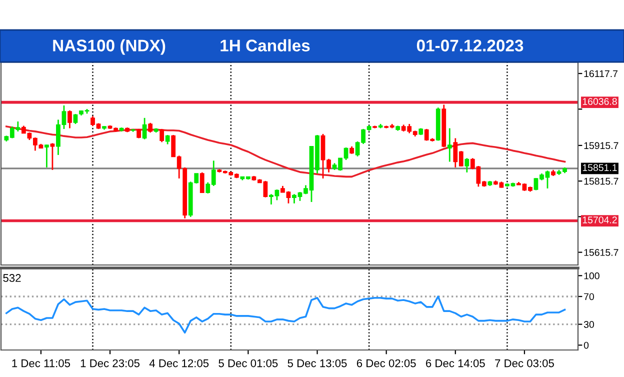  Describe the element at coordinates (386, 363) in the screenshot. I see `x-tick-label: 6 Dec 02:05` at that location.